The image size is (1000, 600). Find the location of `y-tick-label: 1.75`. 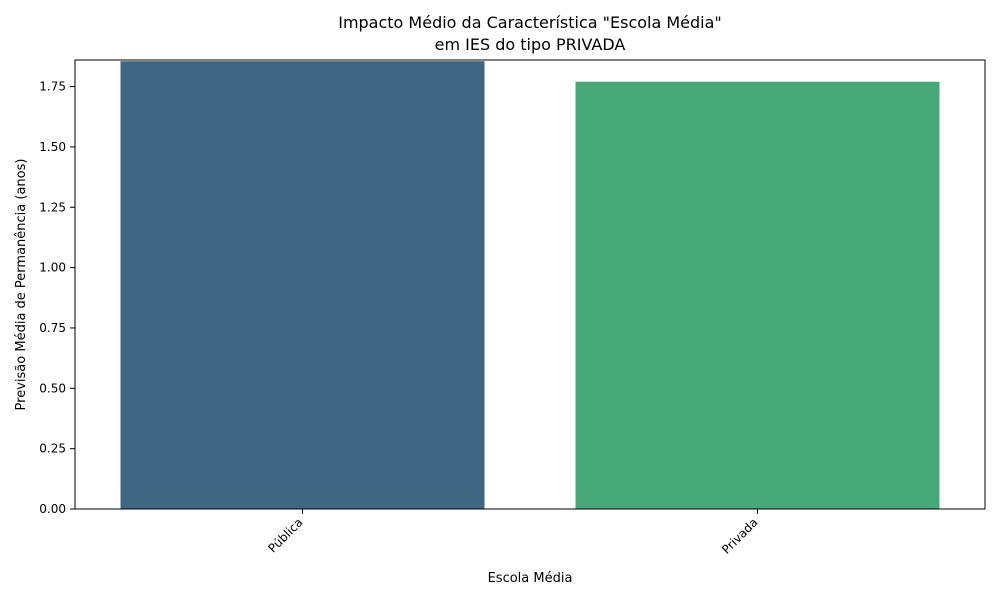

y-tick-label: 1.75 is located at coordinates (52, 87).